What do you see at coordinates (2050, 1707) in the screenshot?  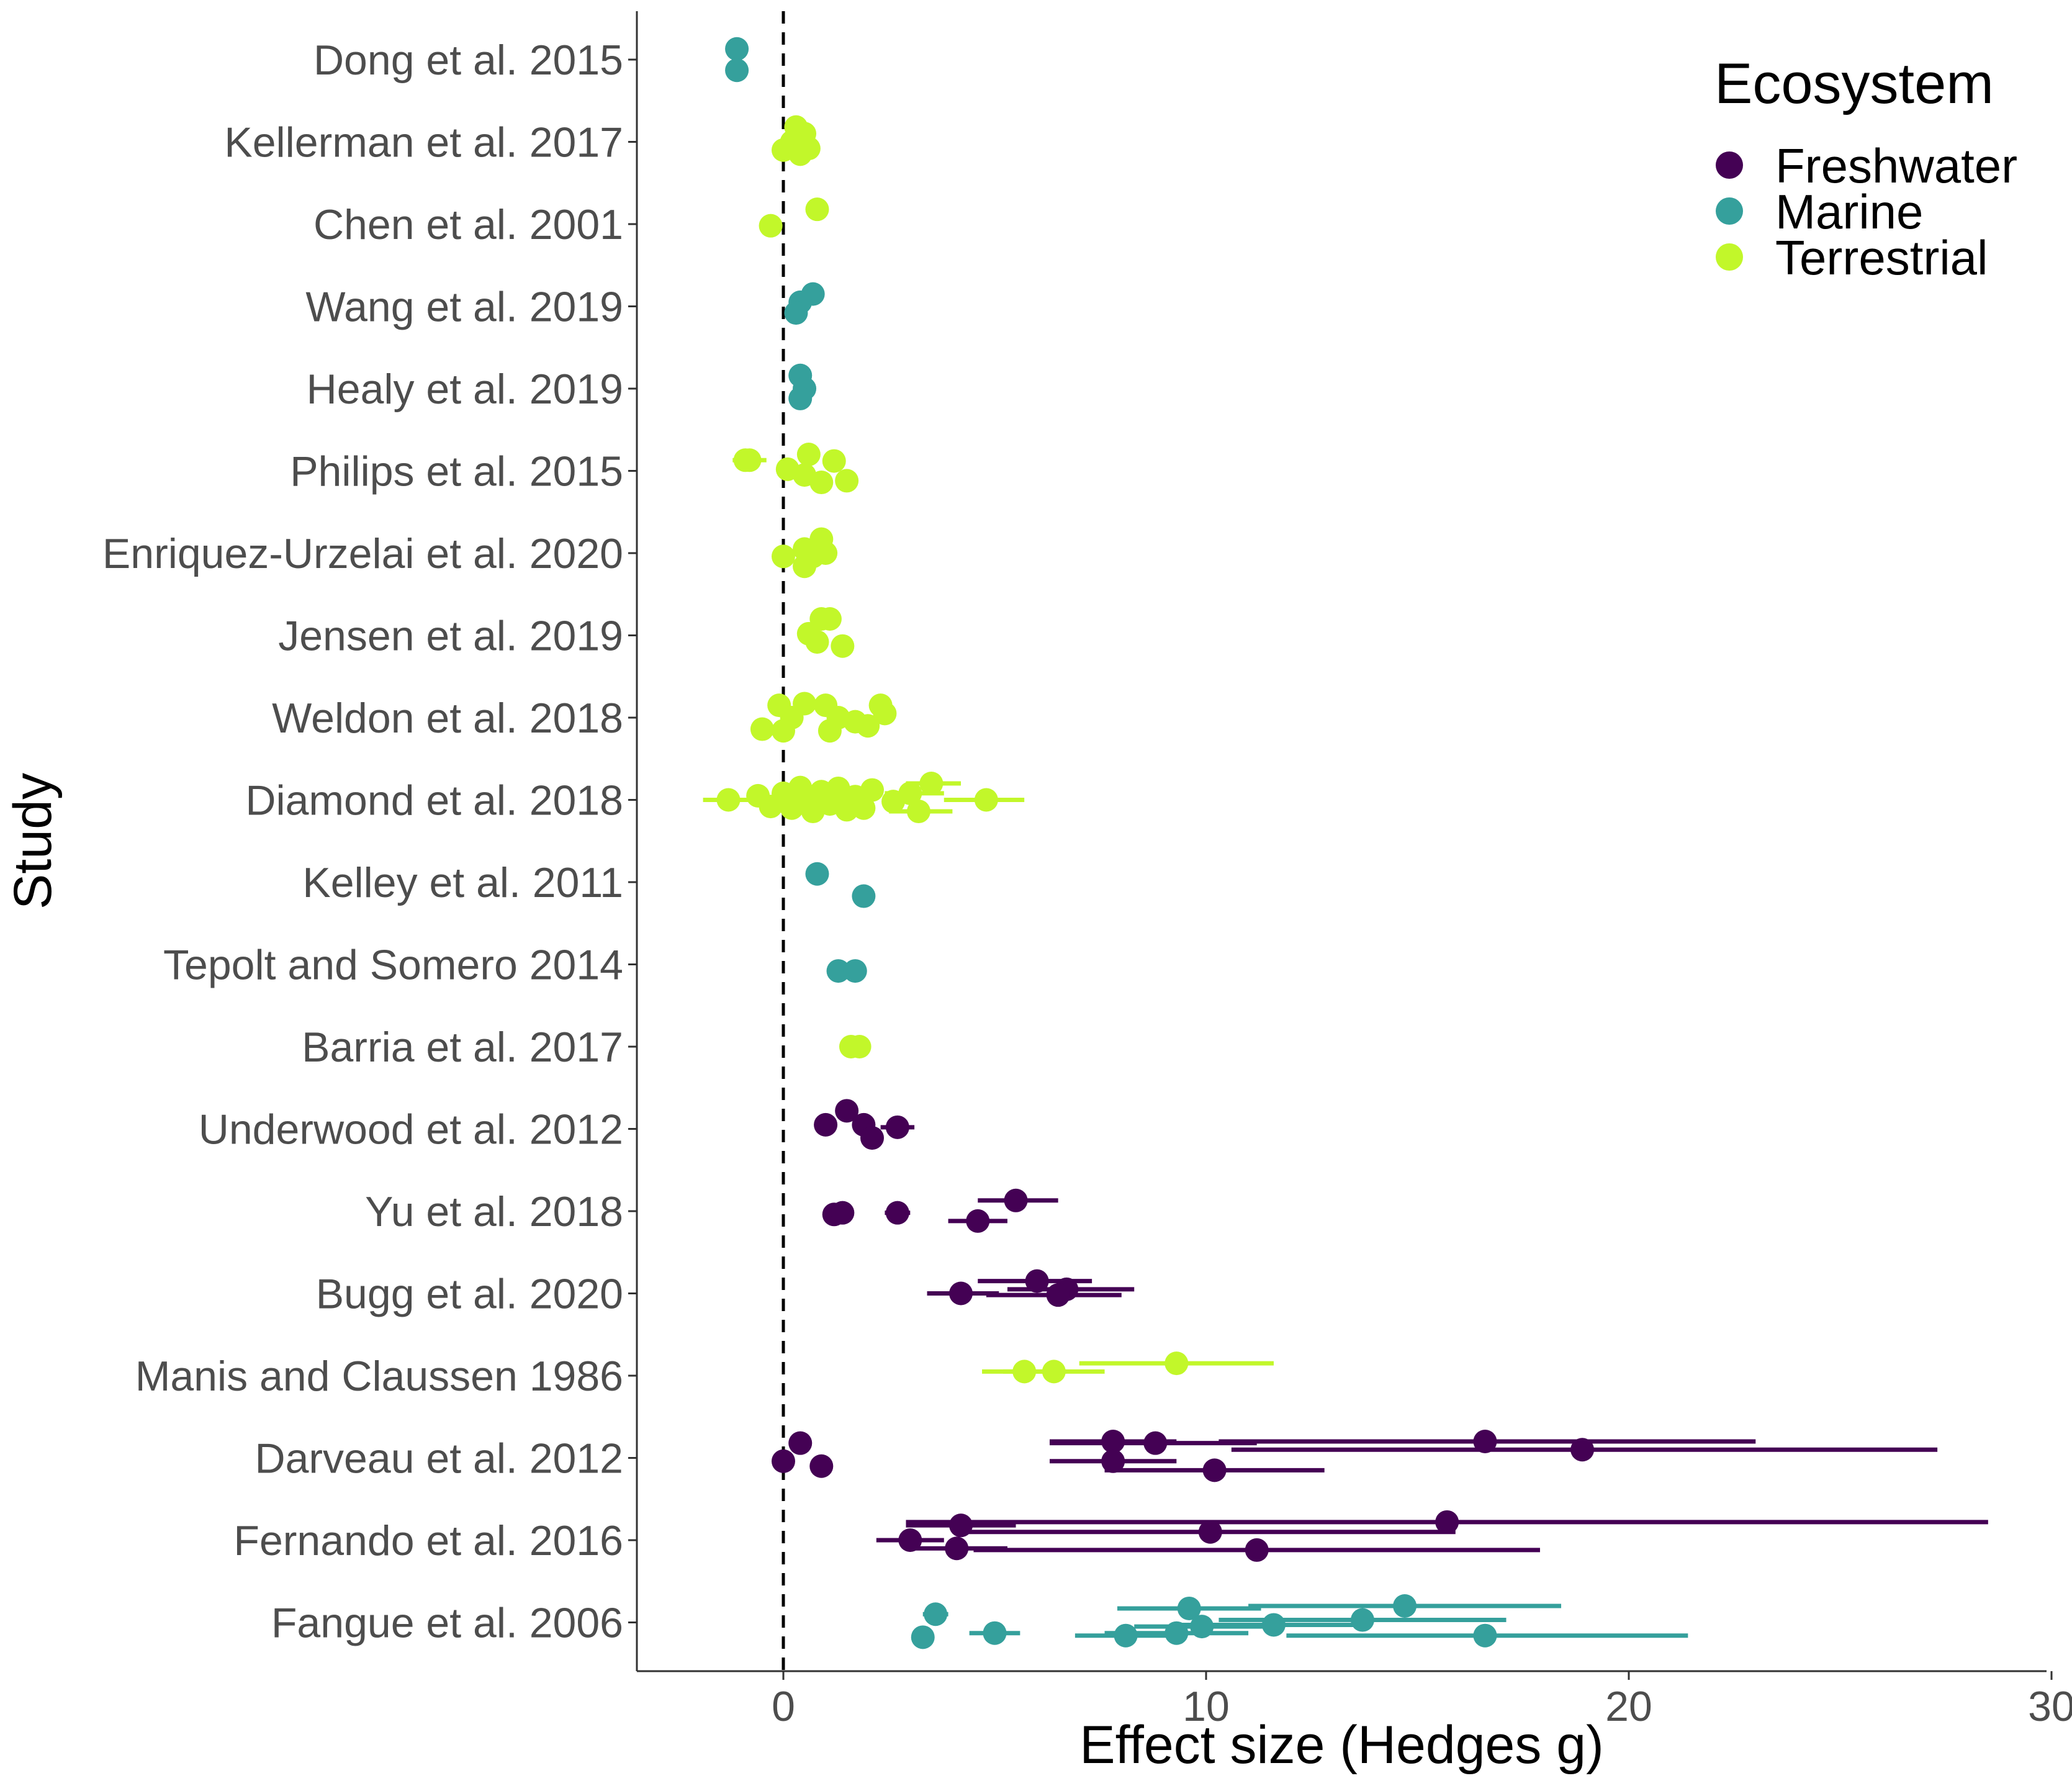 I see `x-tick-label: 30` at bounding box center [2050, 1707].